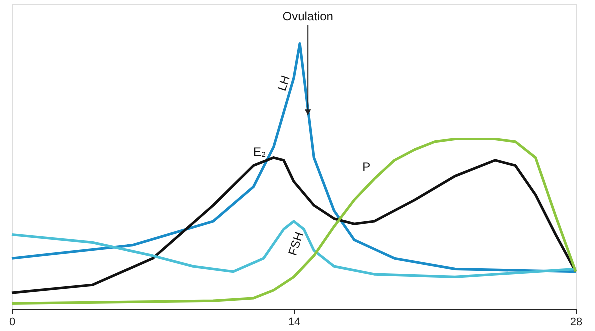  I want to click on x-tick-label: 28, so click(576, 322).